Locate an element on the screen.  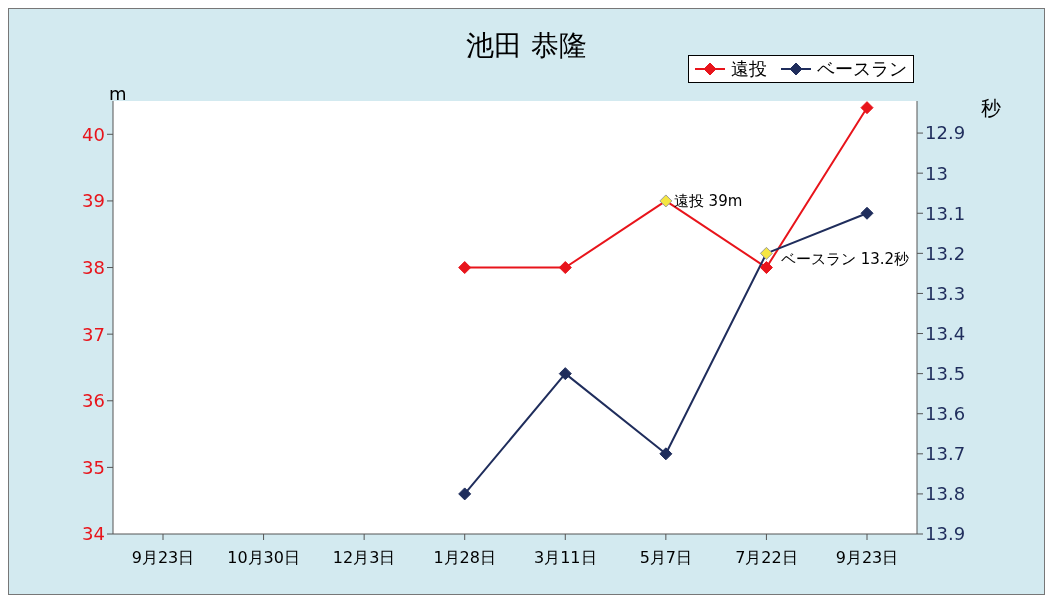
x-tick-label: 1月28日 is located at coordinates (464, 558).